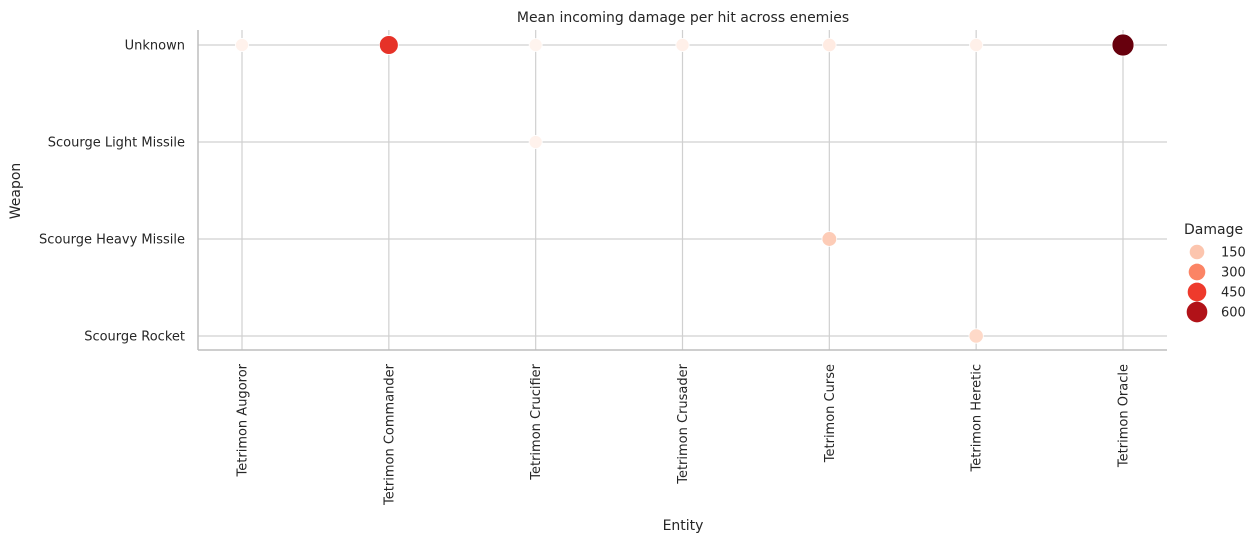 This screenshot has height=543, width=1259. I want to click on legend-label: 150, so click(1233, 253).